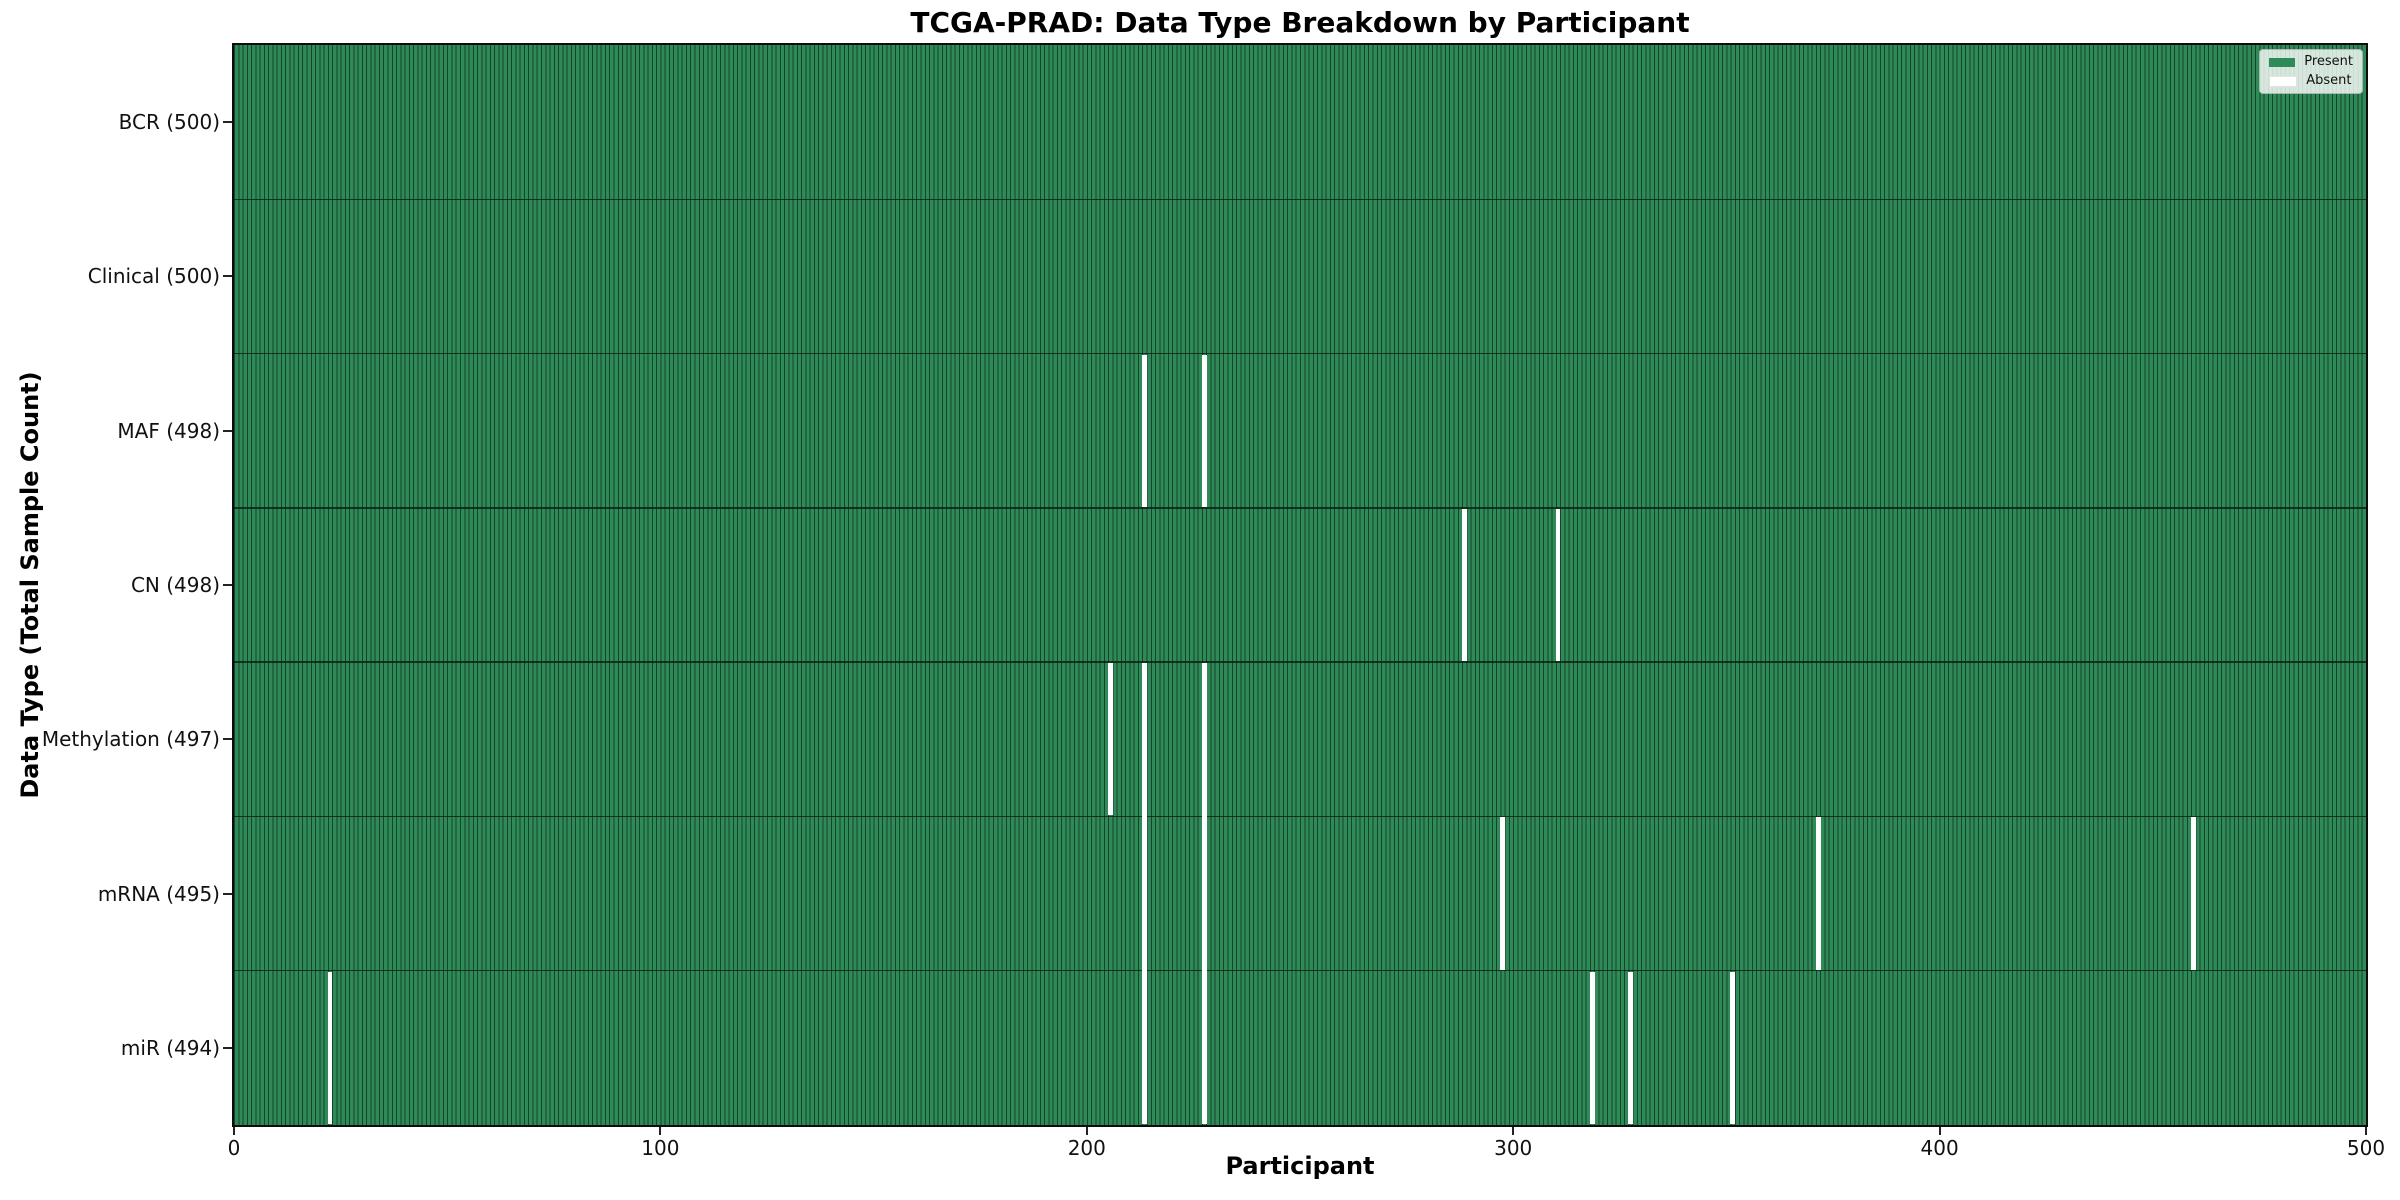 This screenshot has width=2400, height=1200. Describe the element at coordinates (1300, 739) in the screenshot. I see `row-Methylation` at that location.